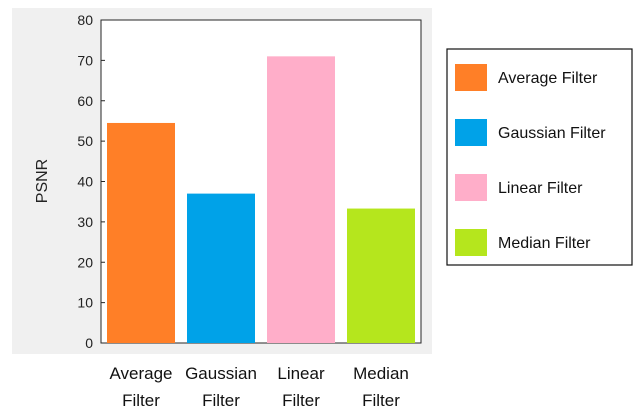  Describe the element at coordinates (85, 262) in the screenshot. I see `y-tick-label: 20` at that location.